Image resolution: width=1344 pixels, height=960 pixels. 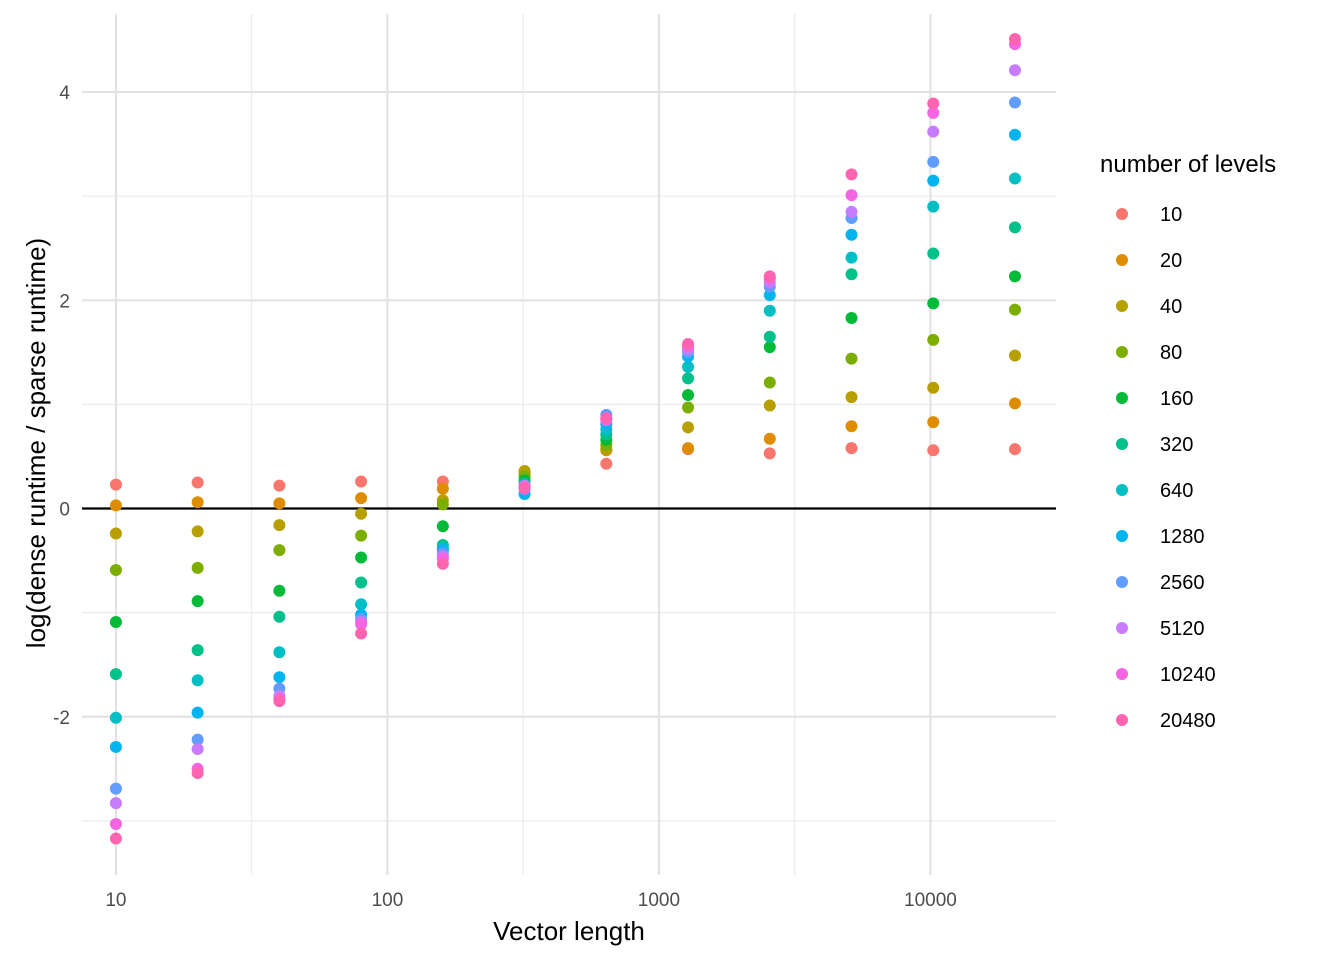 I want to click on y-tick-label: 2, so click(x=64, y=301).